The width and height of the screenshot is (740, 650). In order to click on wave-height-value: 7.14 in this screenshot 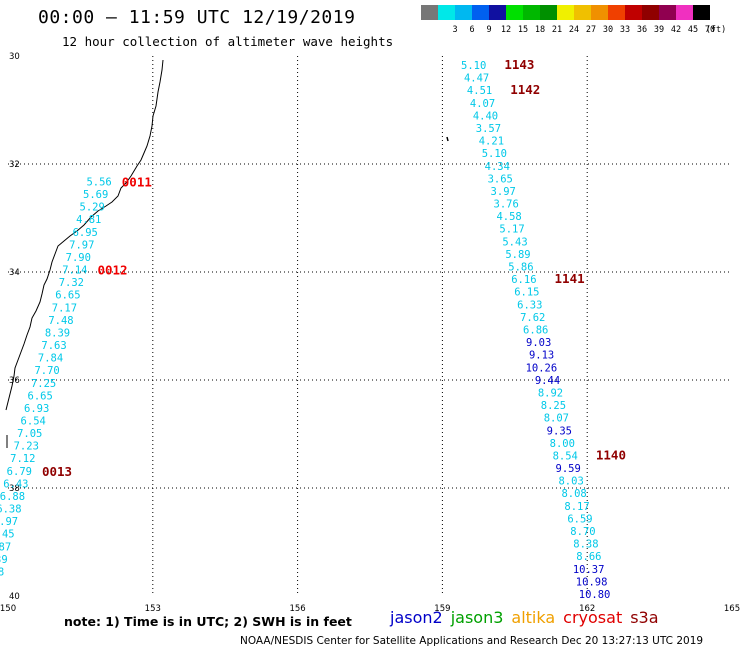, I will do `click(74, 271)`.